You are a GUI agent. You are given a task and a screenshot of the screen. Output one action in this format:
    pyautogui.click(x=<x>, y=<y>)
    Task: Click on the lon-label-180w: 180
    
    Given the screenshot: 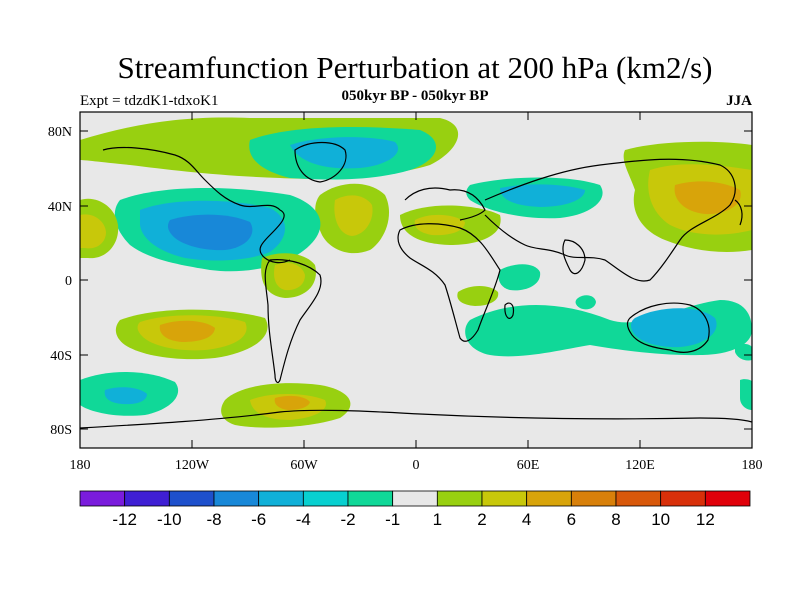 What is the action you would take?
    pyautogui.click(x=80, y=465)
    